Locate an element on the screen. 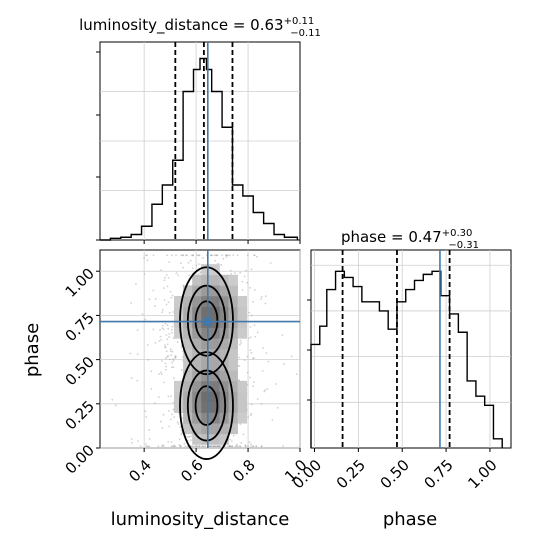  phase-title-plus: +0.30 is located at coordinates (457, 233).